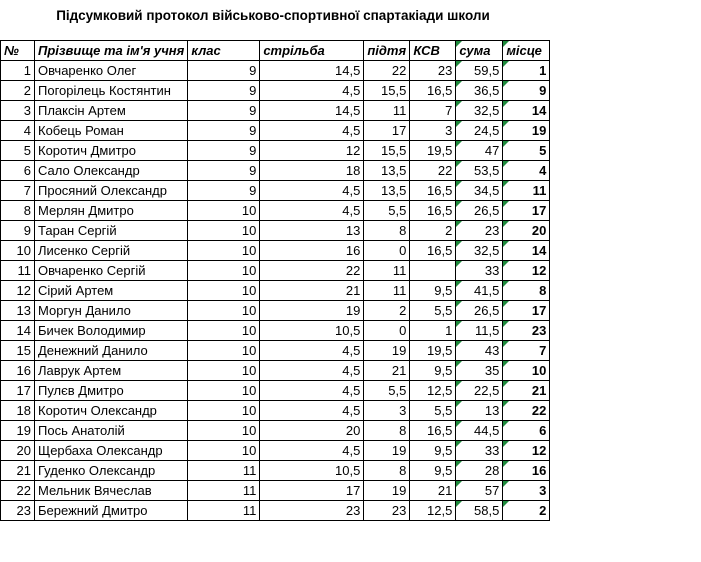 The width and height of the screenshot is (701, 562). I want to click on row-number: 7, so click(17, 190).